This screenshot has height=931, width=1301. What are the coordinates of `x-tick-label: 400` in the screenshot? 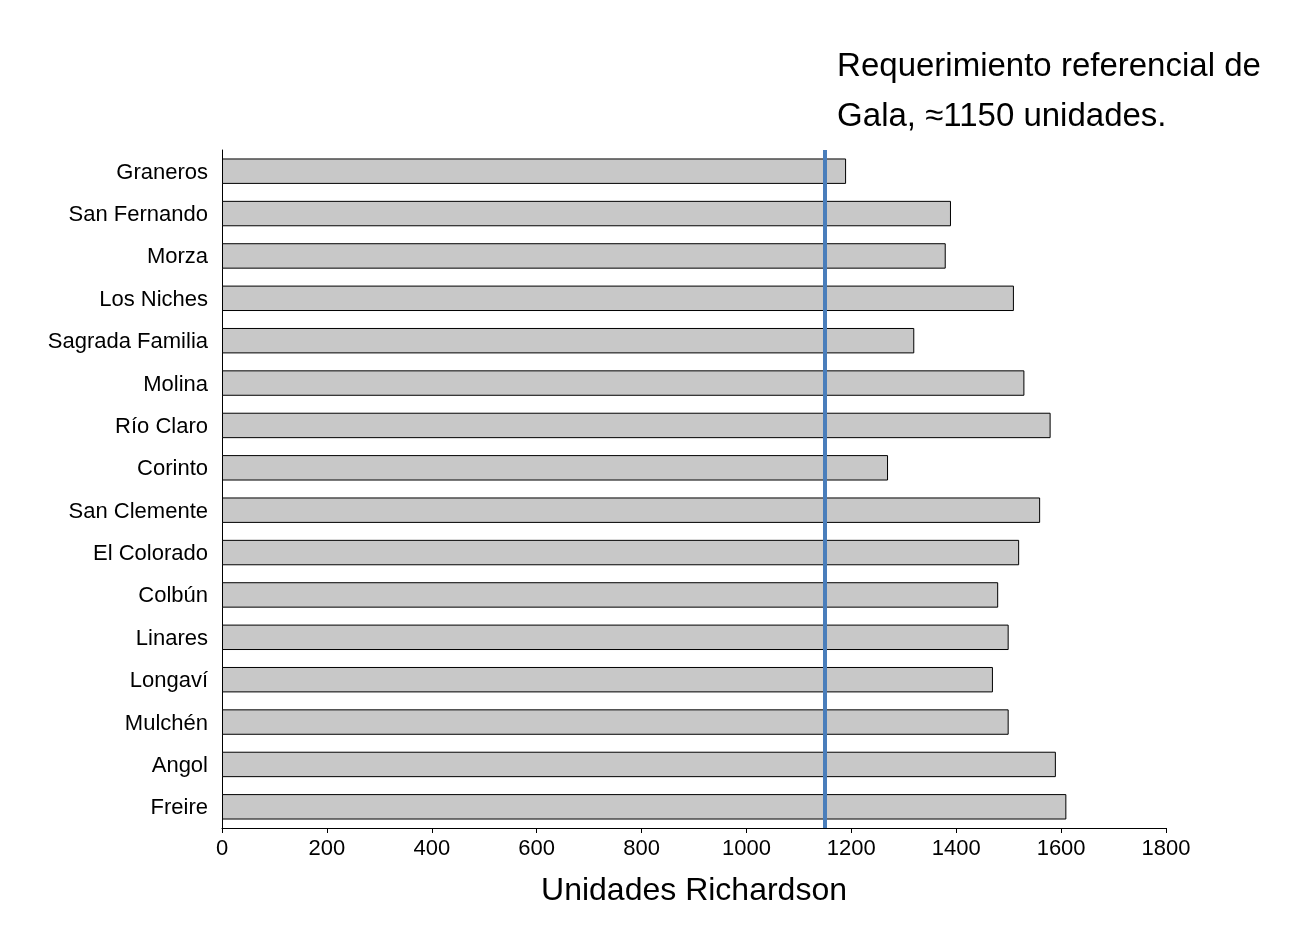 It's located at (432, 847).